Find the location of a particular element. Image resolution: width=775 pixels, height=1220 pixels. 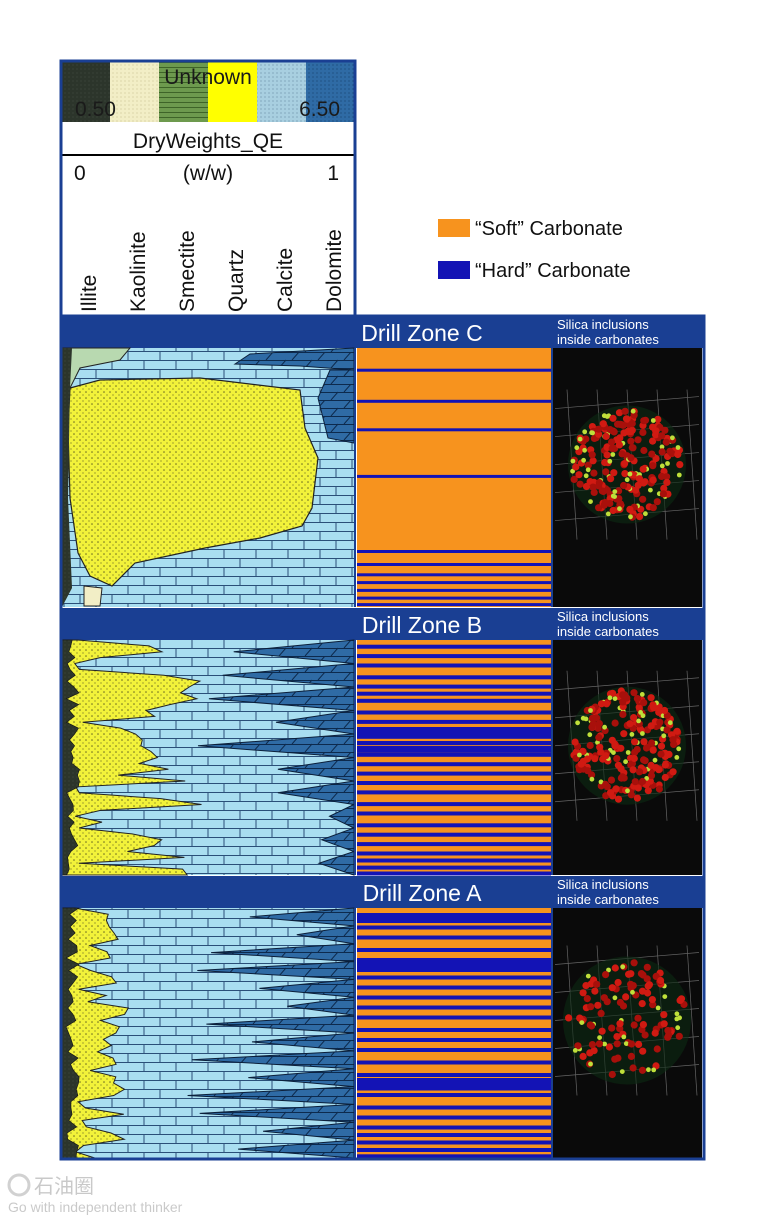

axis-max-label: 1 is located at coordinates (333, 173).